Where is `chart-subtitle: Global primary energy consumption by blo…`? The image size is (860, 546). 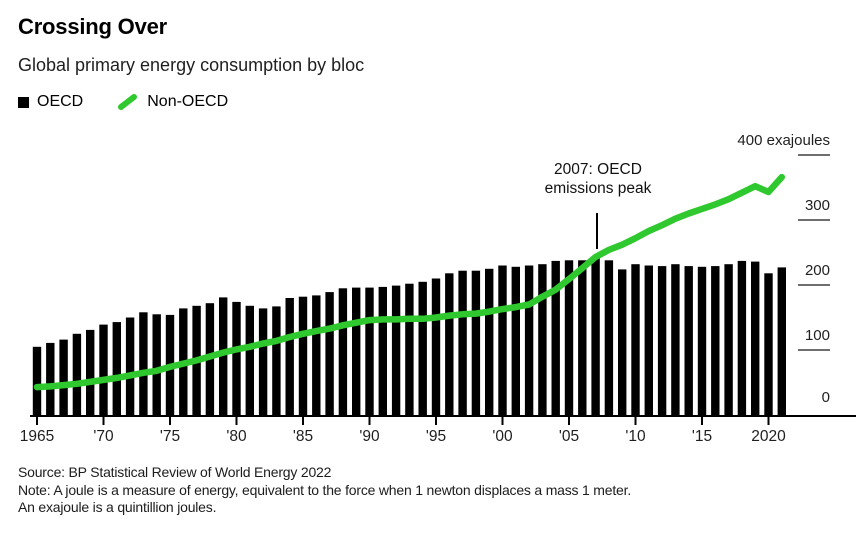
chart-subtitle: Global primary energy consumption by blo… is located at coordinates (191, 65).